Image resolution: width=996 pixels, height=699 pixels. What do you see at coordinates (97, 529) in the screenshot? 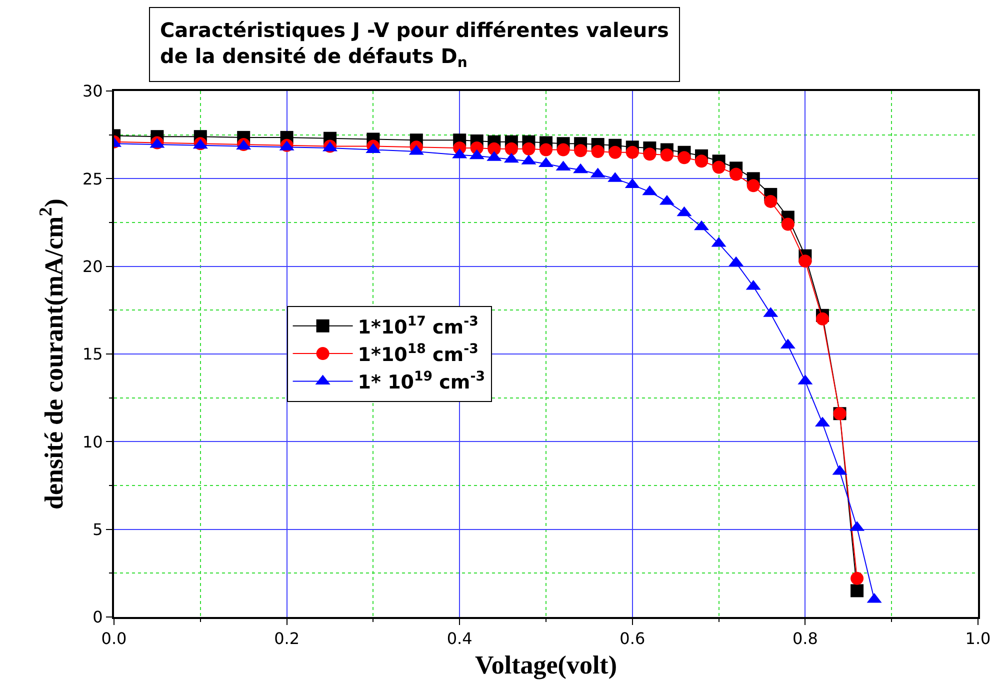
I see `y-tick-label: 5` at bounding box center [97, 529].